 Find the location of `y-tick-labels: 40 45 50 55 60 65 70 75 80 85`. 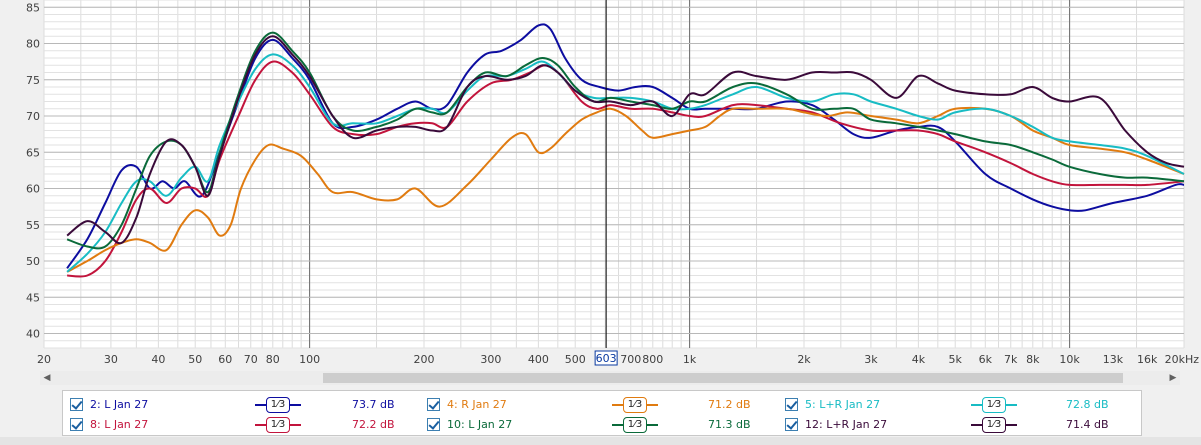

y-tick-labels: 40 45 50 55 60 65 70 75 80 85 is located at coordinates (33, 170).